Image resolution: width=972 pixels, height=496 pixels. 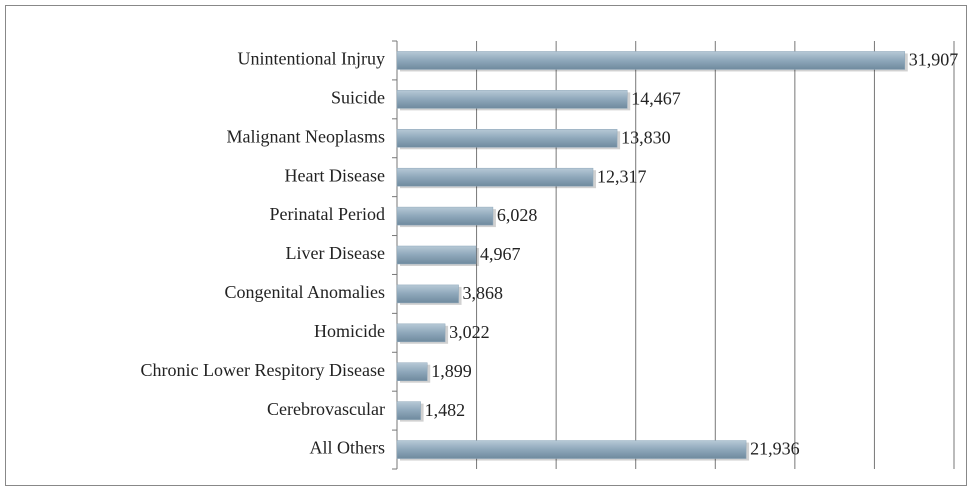 I want to click on value-label: 1,899, so click(x=451, y=371).